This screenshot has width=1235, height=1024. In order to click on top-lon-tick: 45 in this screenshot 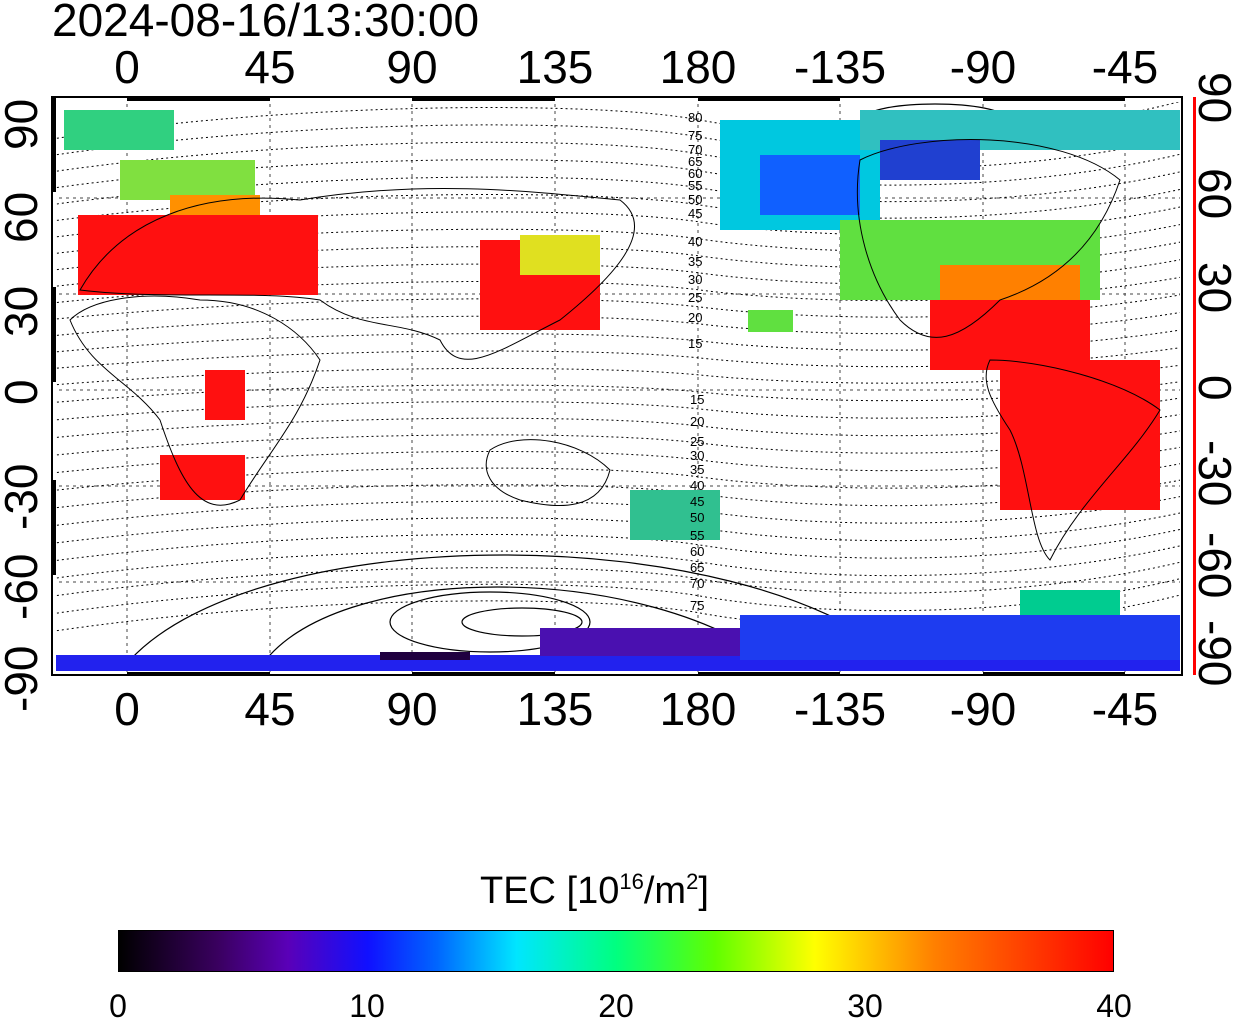, I will do `click(270, 67)`.